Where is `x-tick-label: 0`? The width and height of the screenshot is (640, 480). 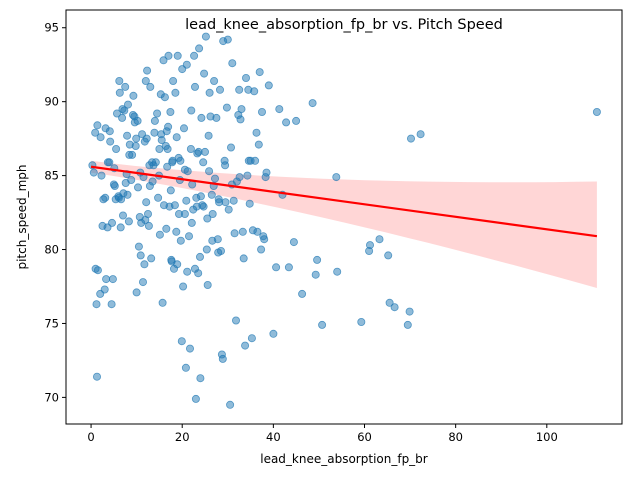 x-tick-label: 0 is located at coordinates (90, 437).